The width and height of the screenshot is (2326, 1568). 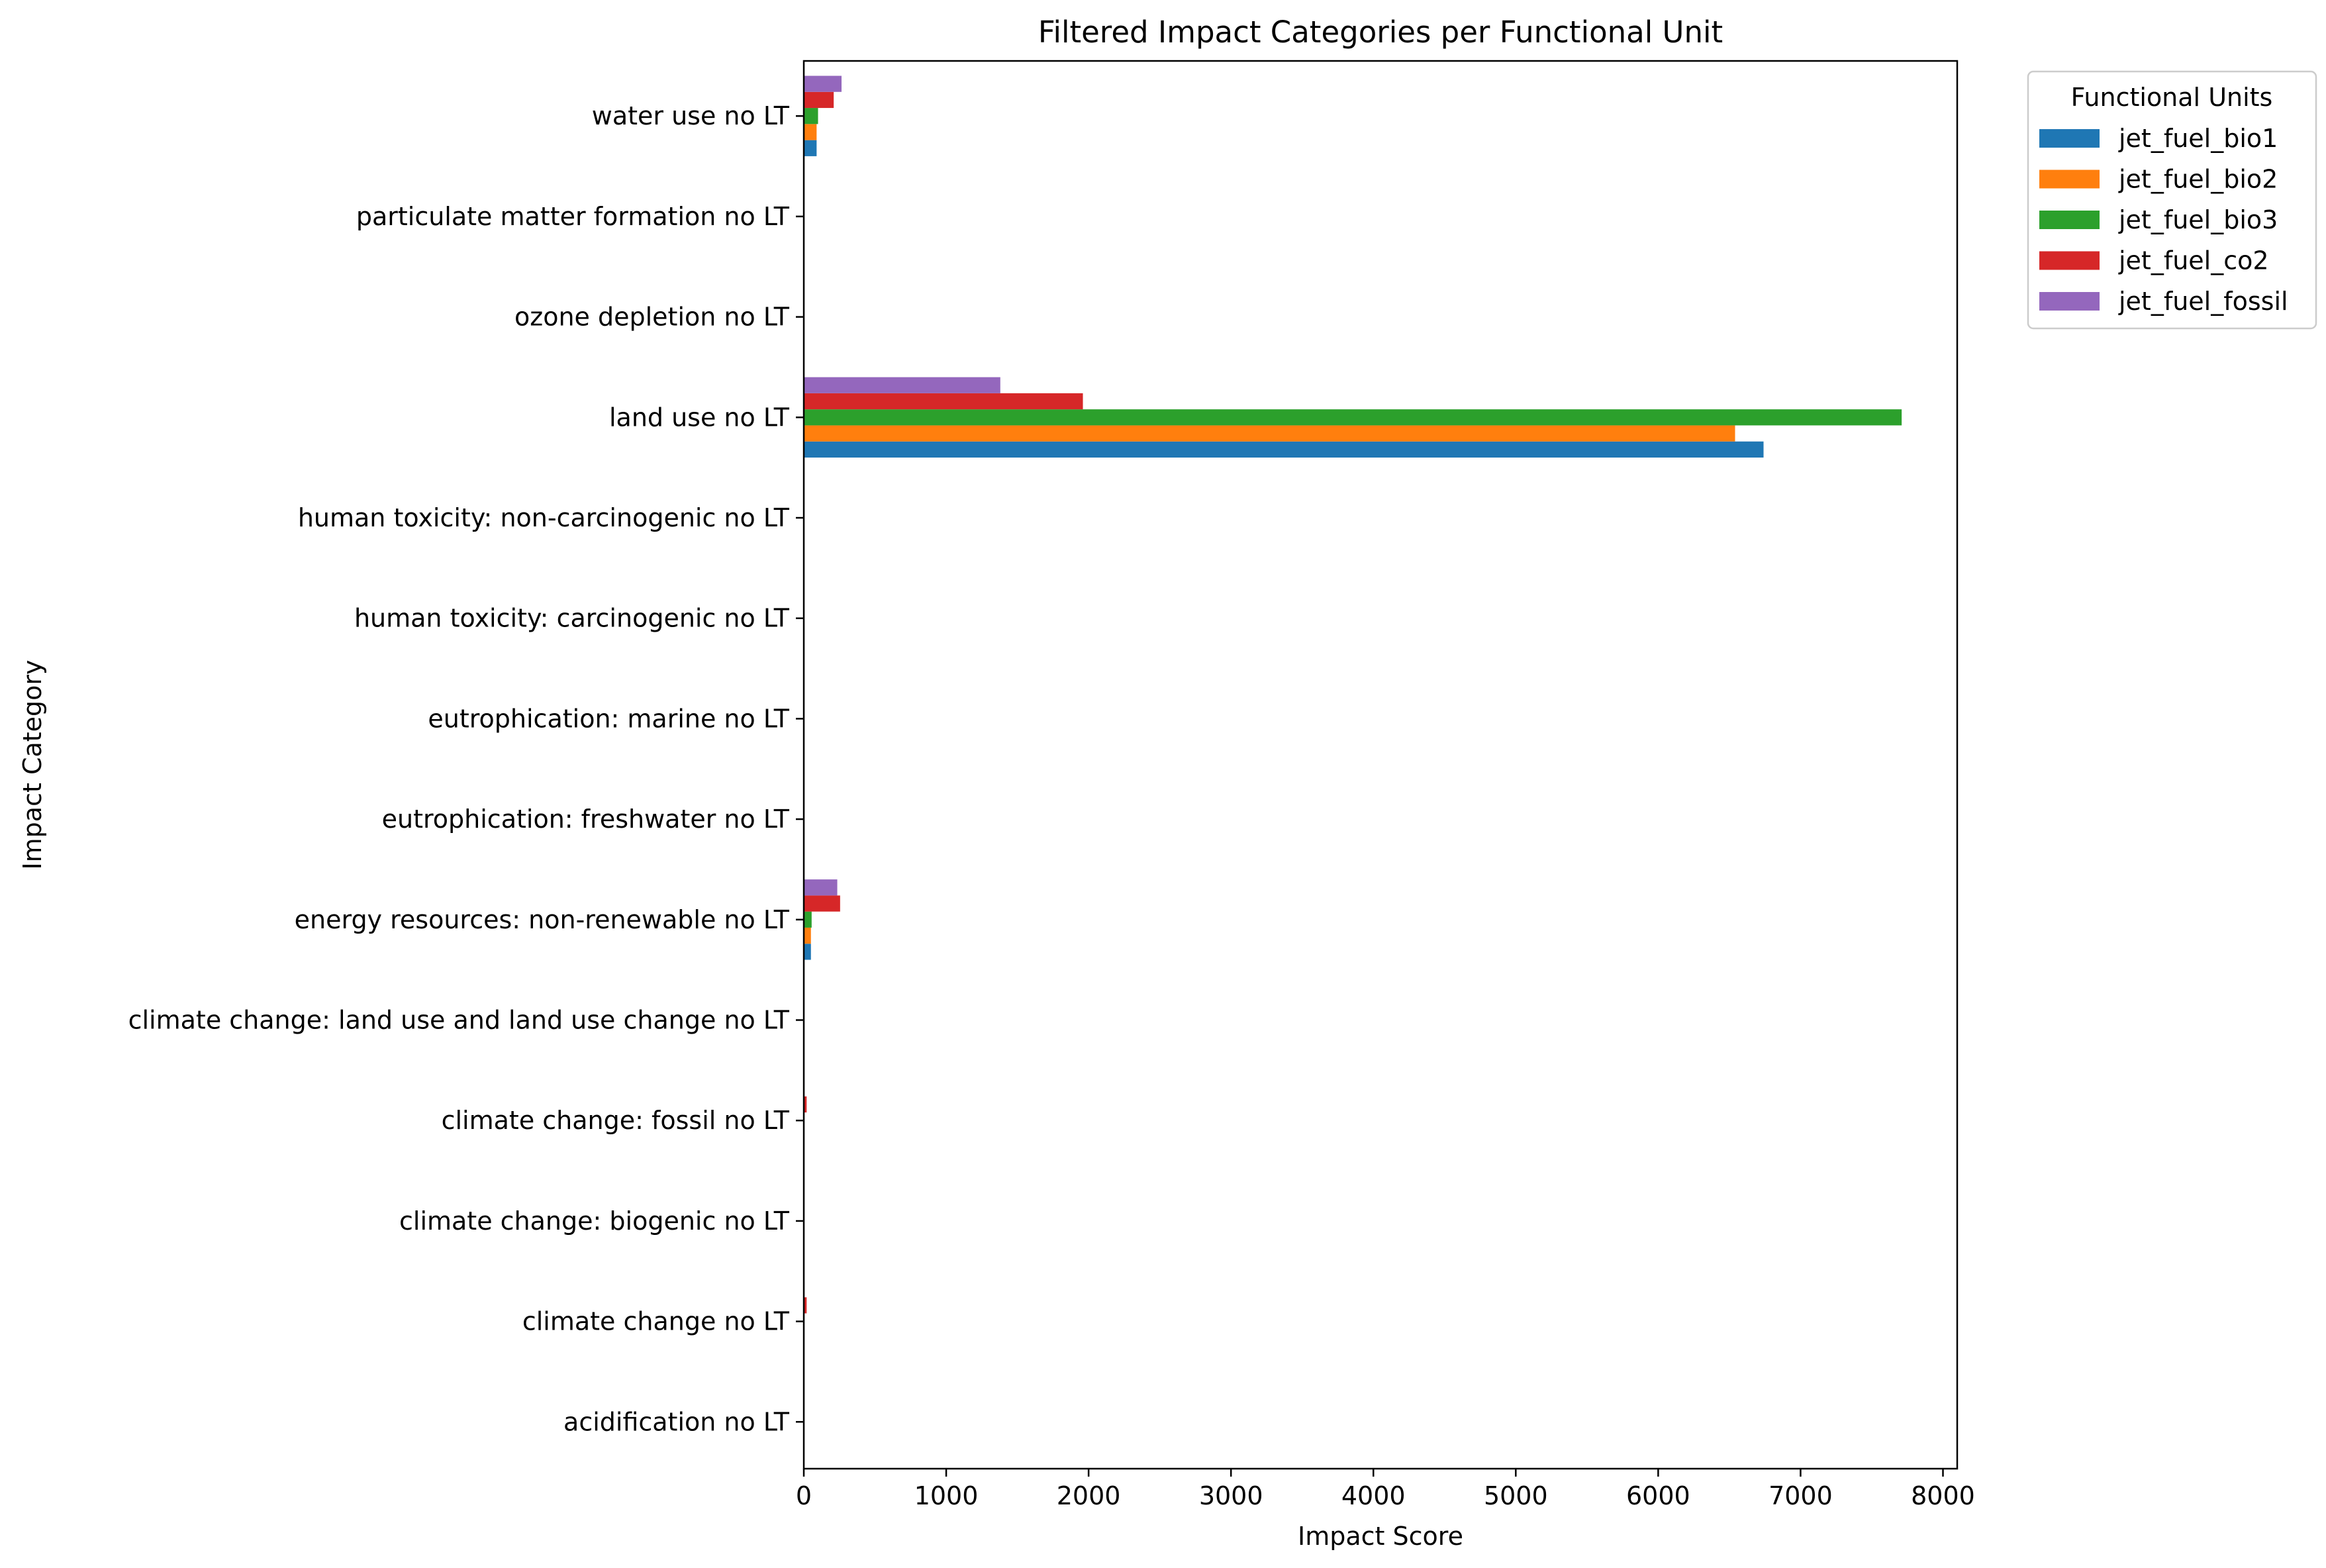 I want to click on legend-swatch-jet_fuel_bio2, so click(x=2069, y=179).